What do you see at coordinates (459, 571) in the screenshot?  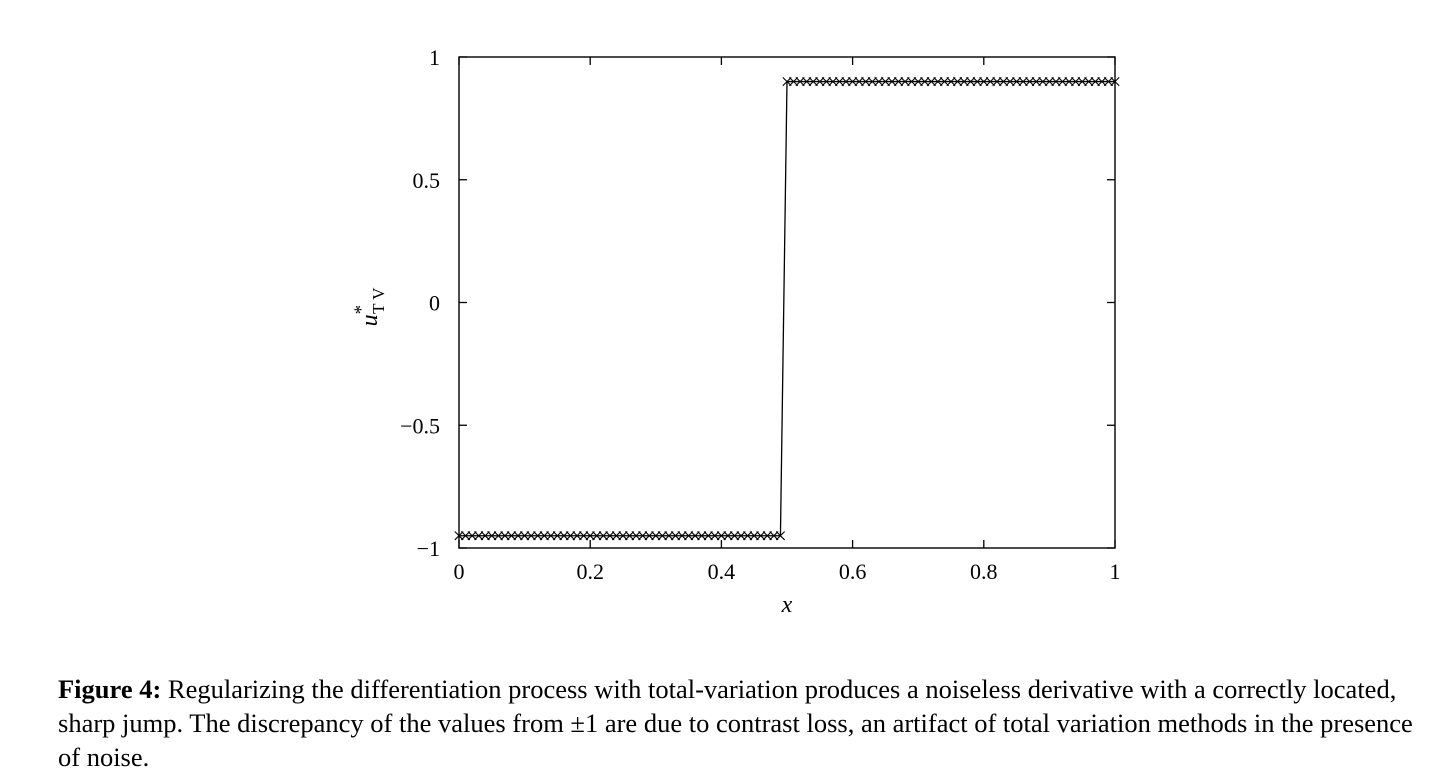 I see `x-tick-label: 0` at bounding box center [459, 571].